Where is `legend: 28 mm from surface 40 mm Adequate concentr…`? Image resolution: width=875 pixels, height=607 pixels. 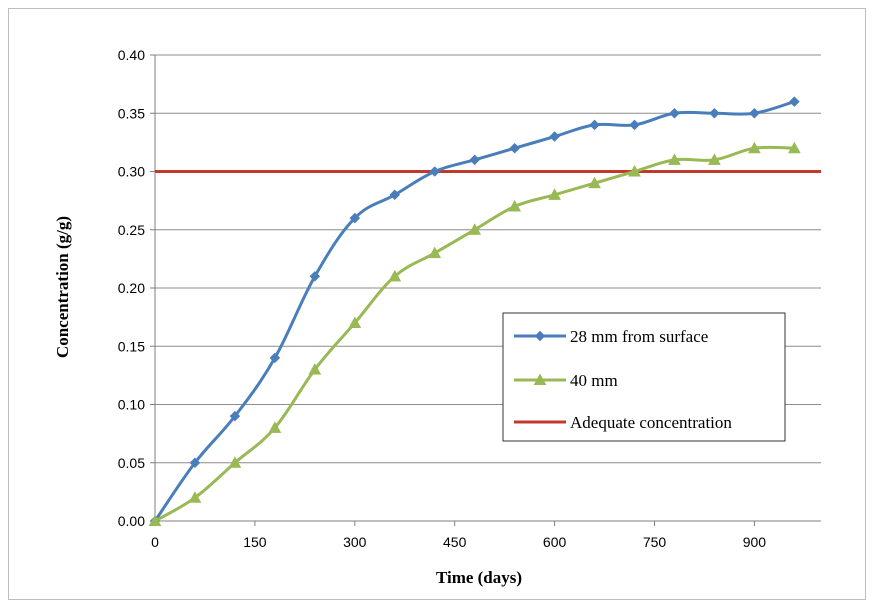 legend: 28 mm from surface 40 mm Adequate concentr… is located at coordinates (644, 377).